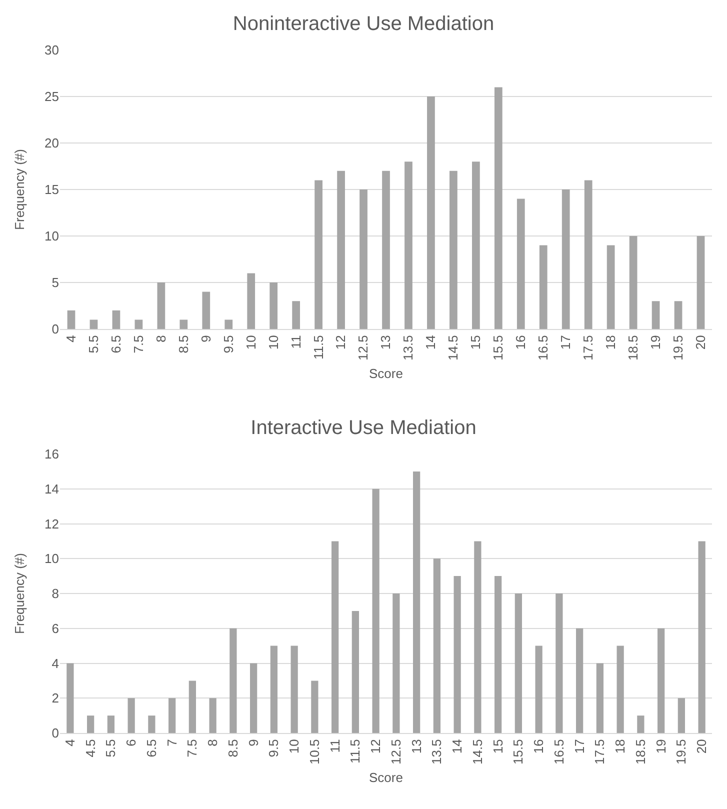  I want to click on x-tick-label: 9, so click(206, 338).